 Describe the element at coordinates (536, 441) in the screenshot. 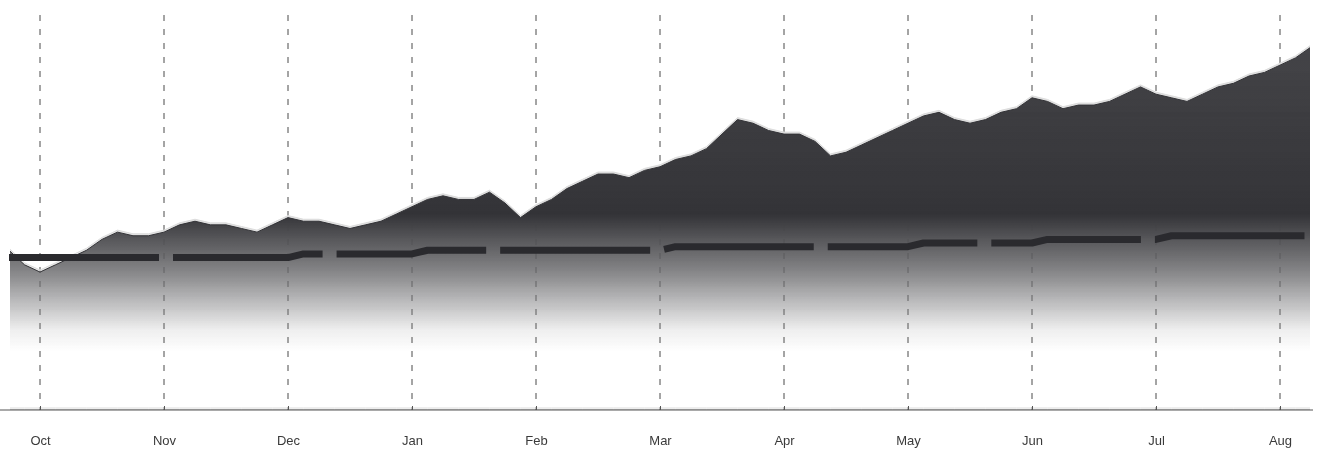

I see `x-tick-label: Feb` at that location.